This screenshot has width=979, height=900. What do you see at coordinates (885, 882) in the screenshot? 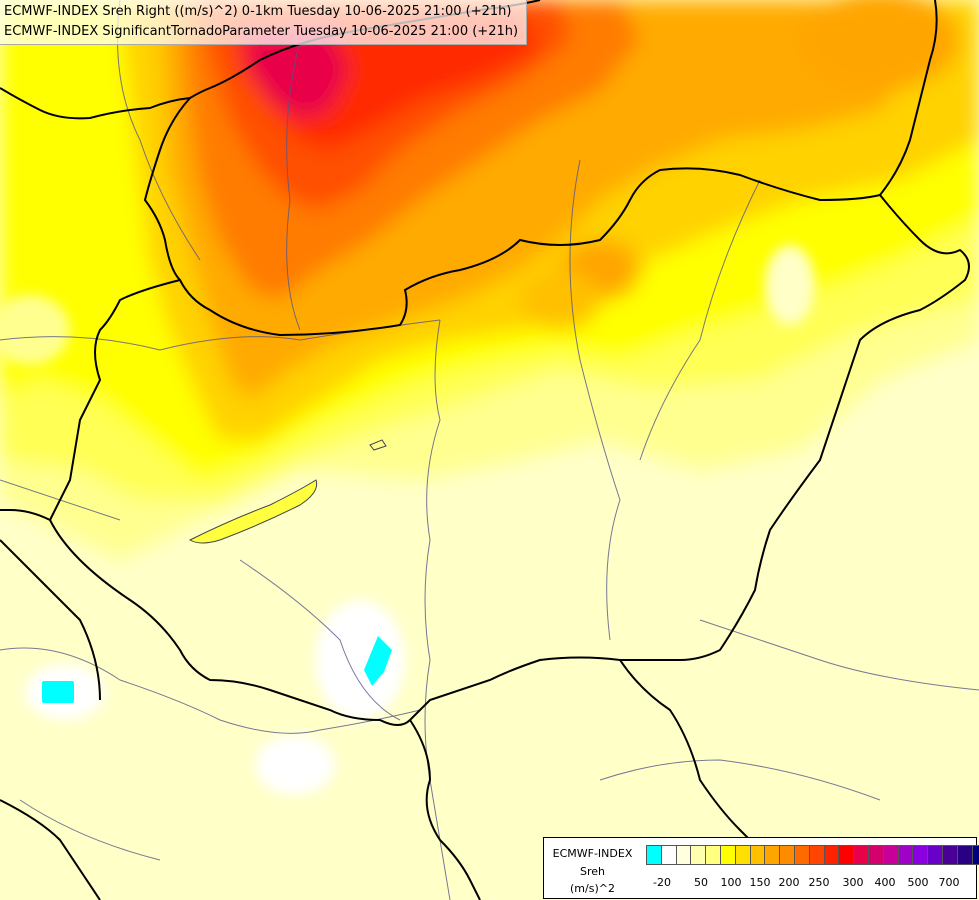
I see `legend-tick-label: 400` at bounding box center [885, 882].